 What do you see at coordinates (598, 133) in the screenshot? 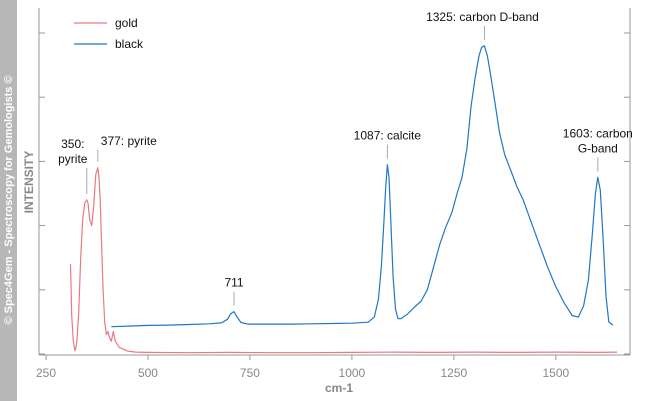
I see `annotation-label: 1603: carbon` at bounding box center [598, 133].